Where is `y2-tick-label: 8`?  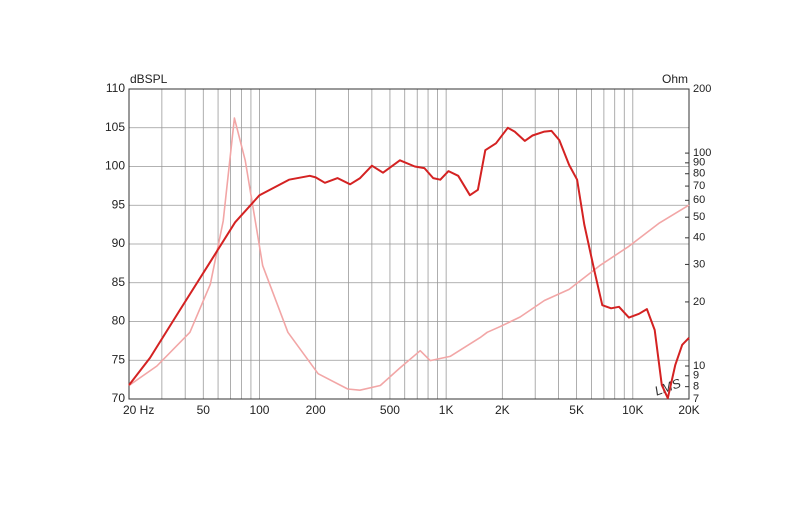 y2-tick-label: 8 is located at coordinates (696, 387).